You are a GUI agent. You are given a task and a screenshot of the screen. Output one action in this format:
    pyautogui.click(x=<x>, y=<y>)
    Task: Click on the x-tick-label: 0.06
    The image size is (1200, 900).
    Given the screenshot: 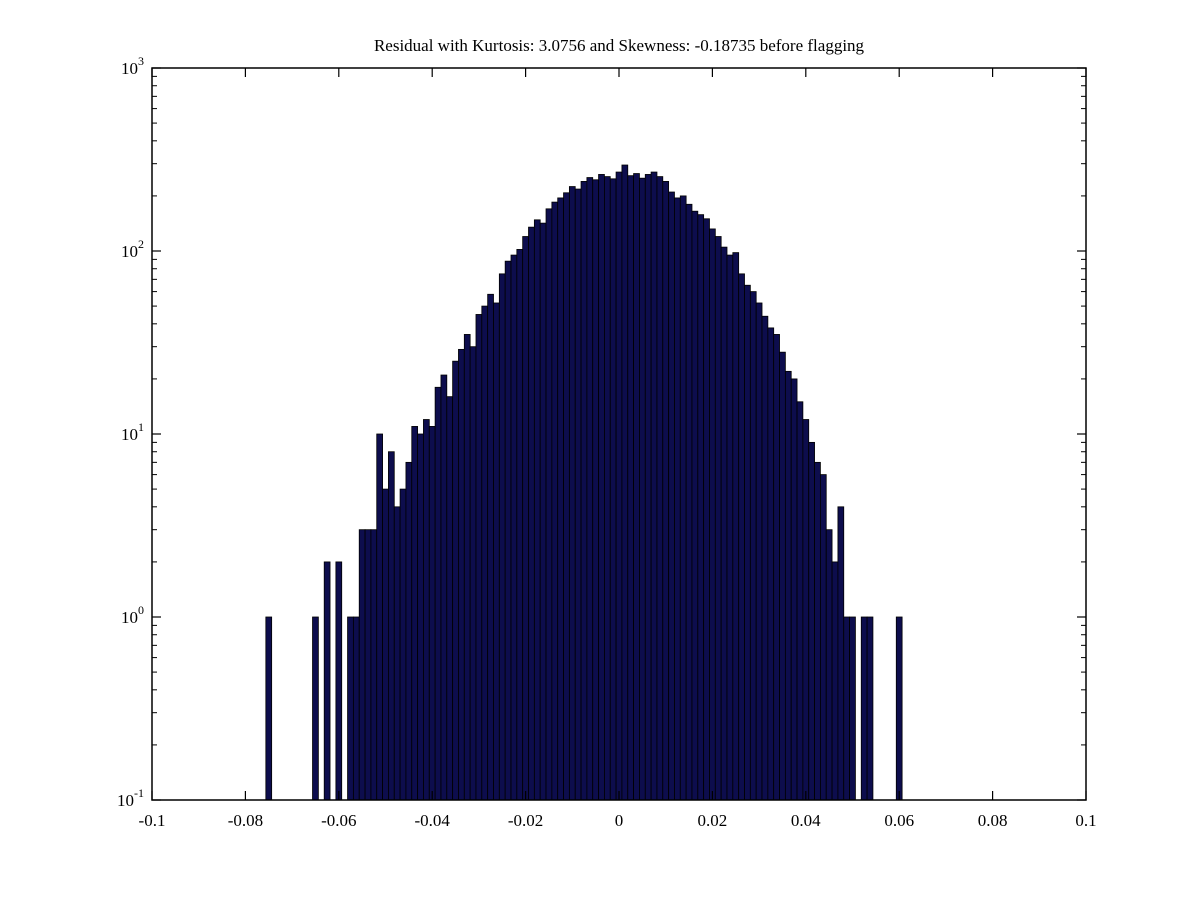 What is the action you would take?
    pyautogui.click(x=899, y=820)
    